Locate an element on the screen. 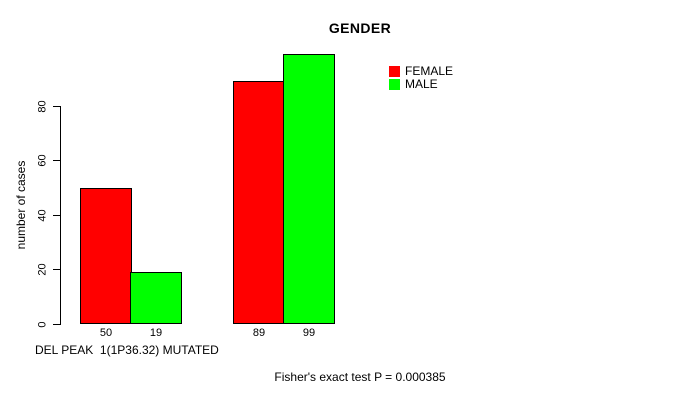 The height and width of the screenshot is (400, 690). bar-female-group2 is located at coordinates (259, 202).